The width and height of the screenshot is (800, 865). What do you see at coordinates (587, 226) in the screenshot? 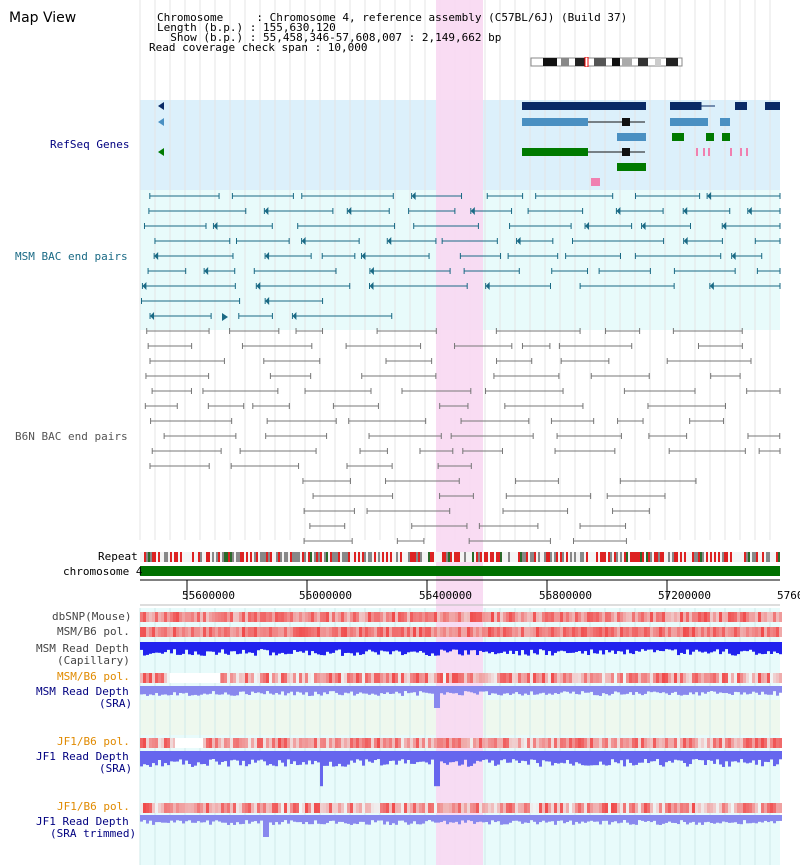
I see `msm-bac-arrow` at bounding box center [587, 226].